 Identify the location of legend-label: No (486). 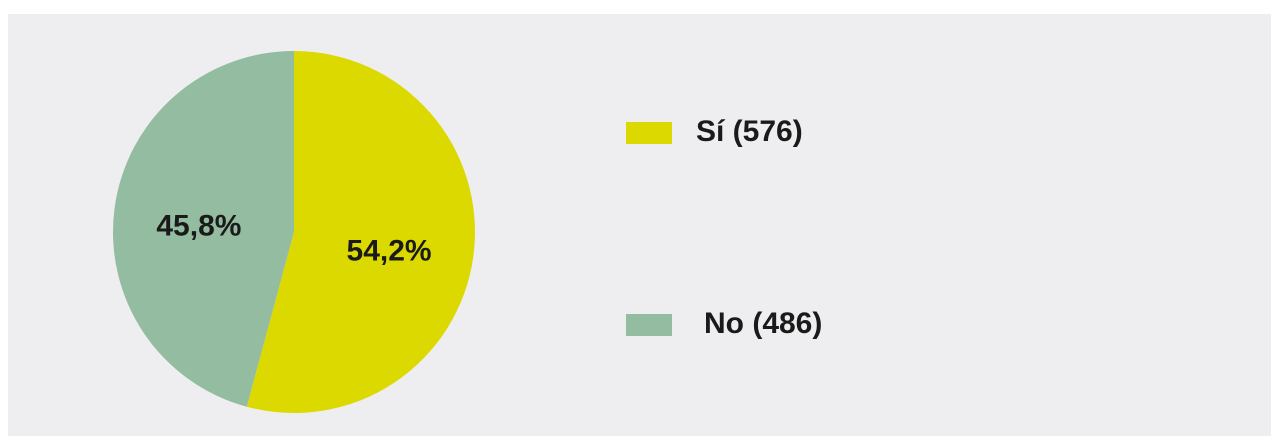
(763, 323).